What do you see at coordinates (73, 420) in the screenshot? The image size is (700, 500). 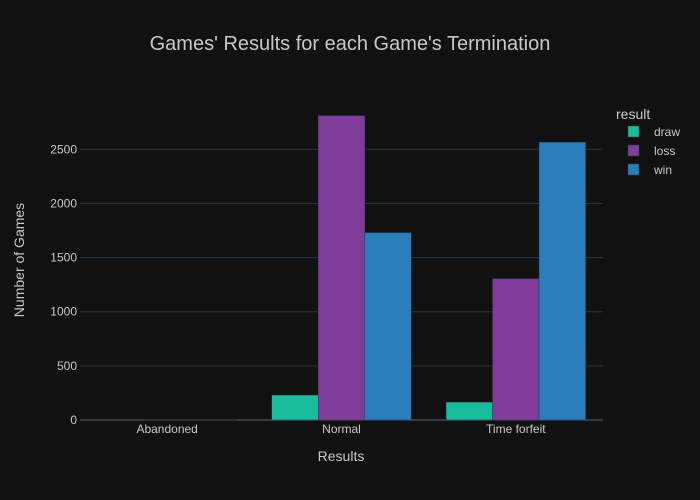 I see `y-tick-label: 0` at bounding box center [73, 420].